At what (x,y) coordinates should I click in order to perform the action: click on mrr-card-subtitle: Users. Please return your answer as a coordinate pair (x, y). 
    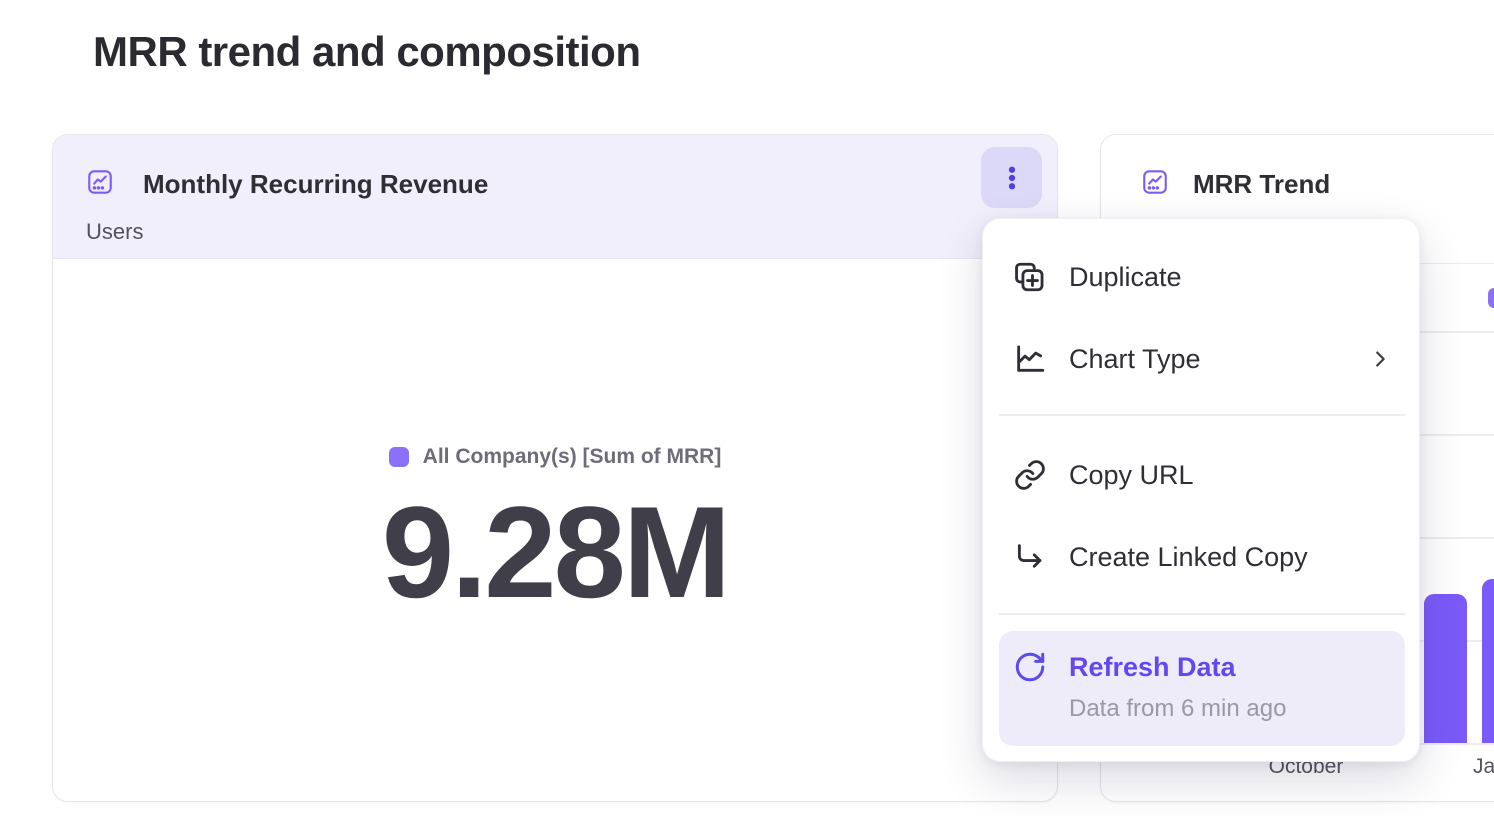
    Looking at the image, I should click on (115, 231).